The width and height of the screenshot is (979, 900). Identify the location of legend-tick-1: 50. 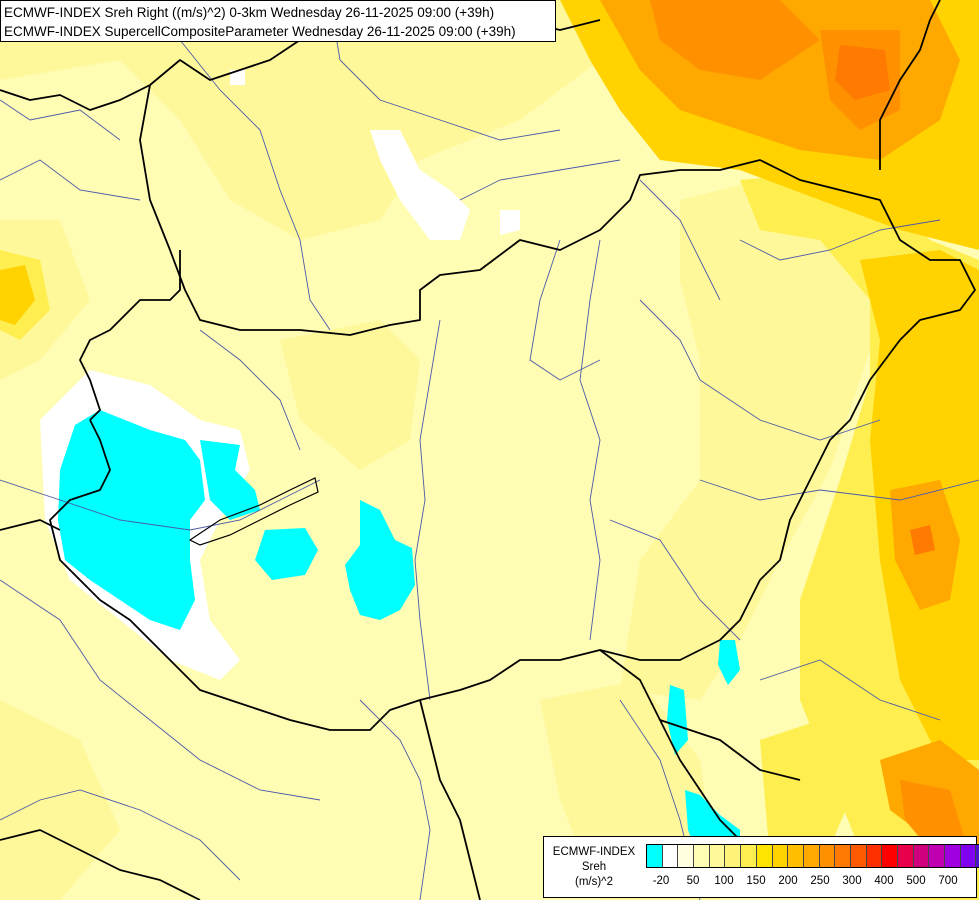
(693, 881).